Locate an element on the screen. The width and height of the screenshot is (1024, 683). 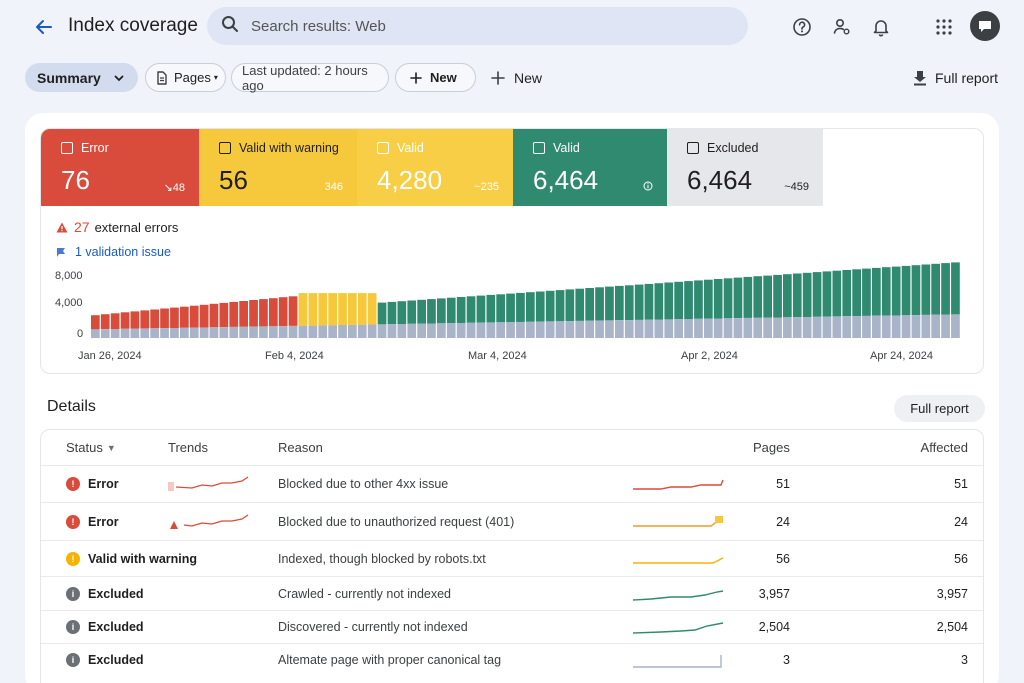
search-bar is located at coordinates (477, 26).